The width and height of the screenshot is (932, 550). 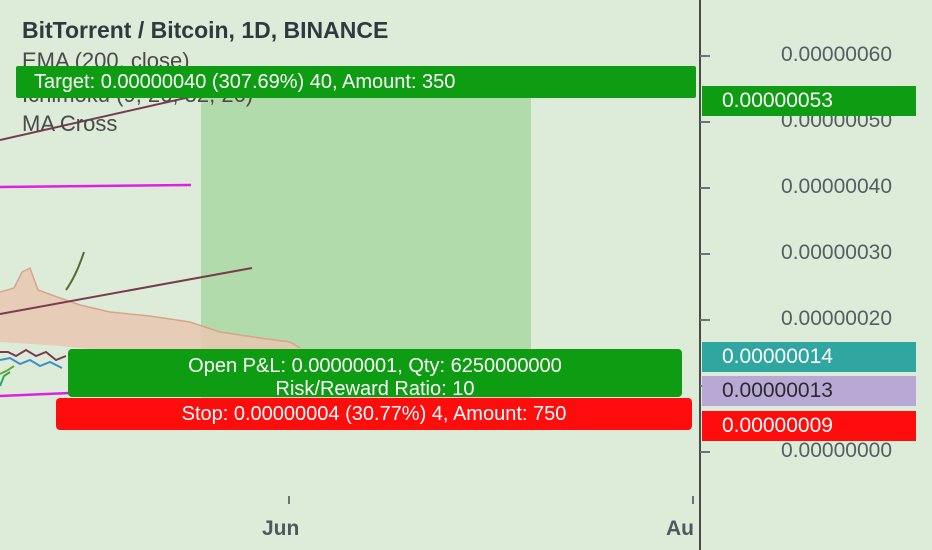 What do you see at coordinates (375, 366) in the screenshot?
I see `open-pnl-text: Open P&L: 0.00000001, Qty: 6250000000` at bounding box center [375, 366].